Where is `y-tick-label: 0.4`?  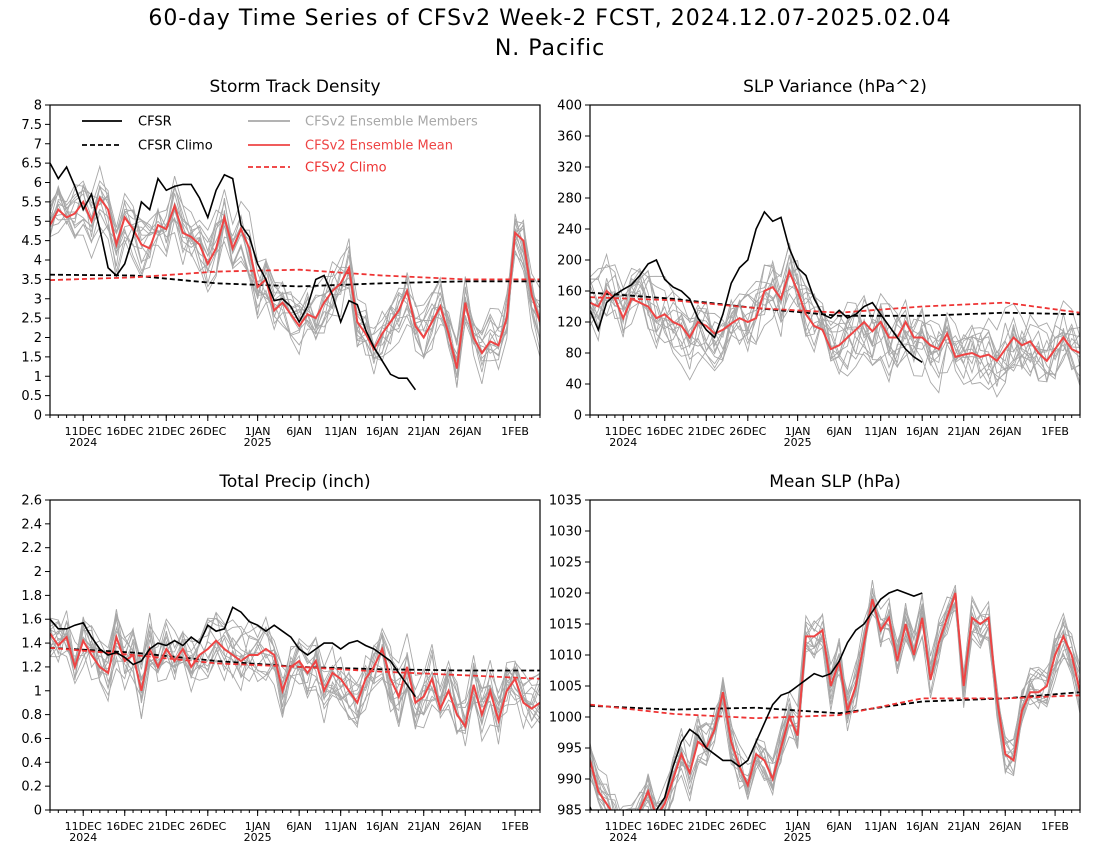 y-tick-label: 0.4 is located at coordinates (31, 763).